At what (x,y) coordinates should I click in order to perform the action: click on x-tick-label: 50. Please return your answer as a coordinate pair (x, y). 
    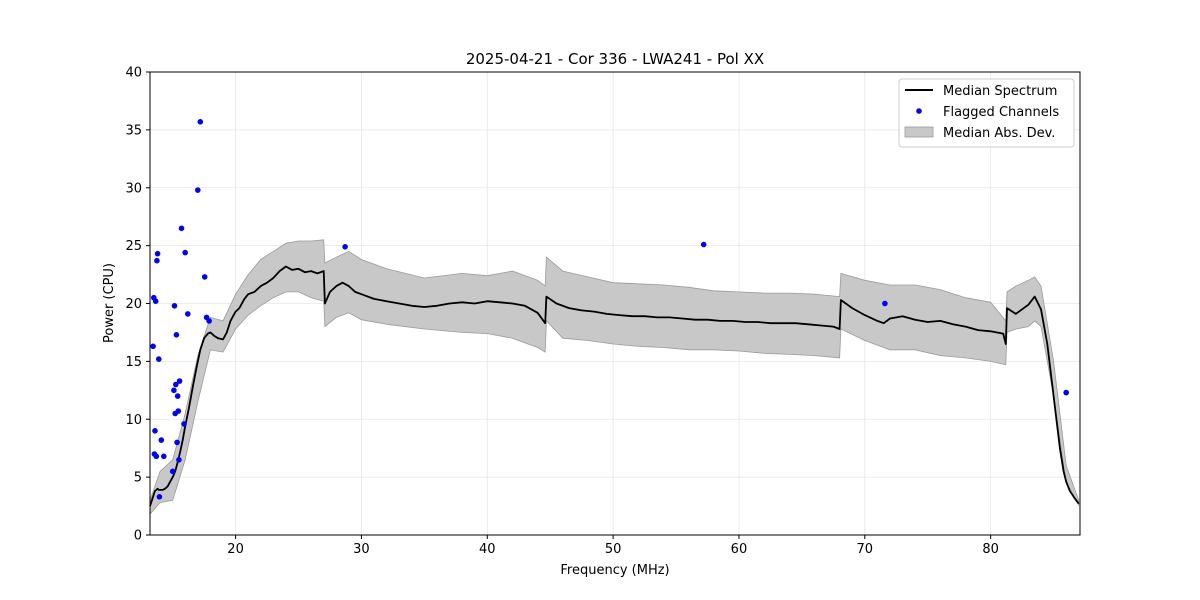
    Looking at the image, I should click on (613, 549).